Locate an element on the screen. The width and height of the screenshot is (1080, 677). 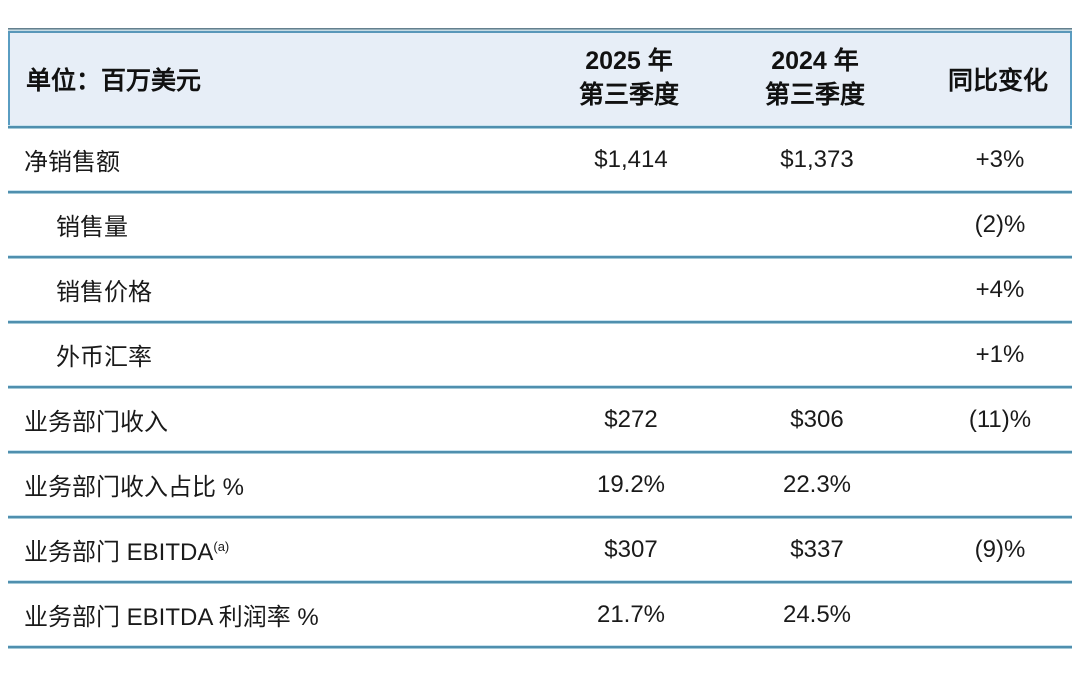
row-label: 业务部门 EBITDA(a) is located at coordinates (282, 549).